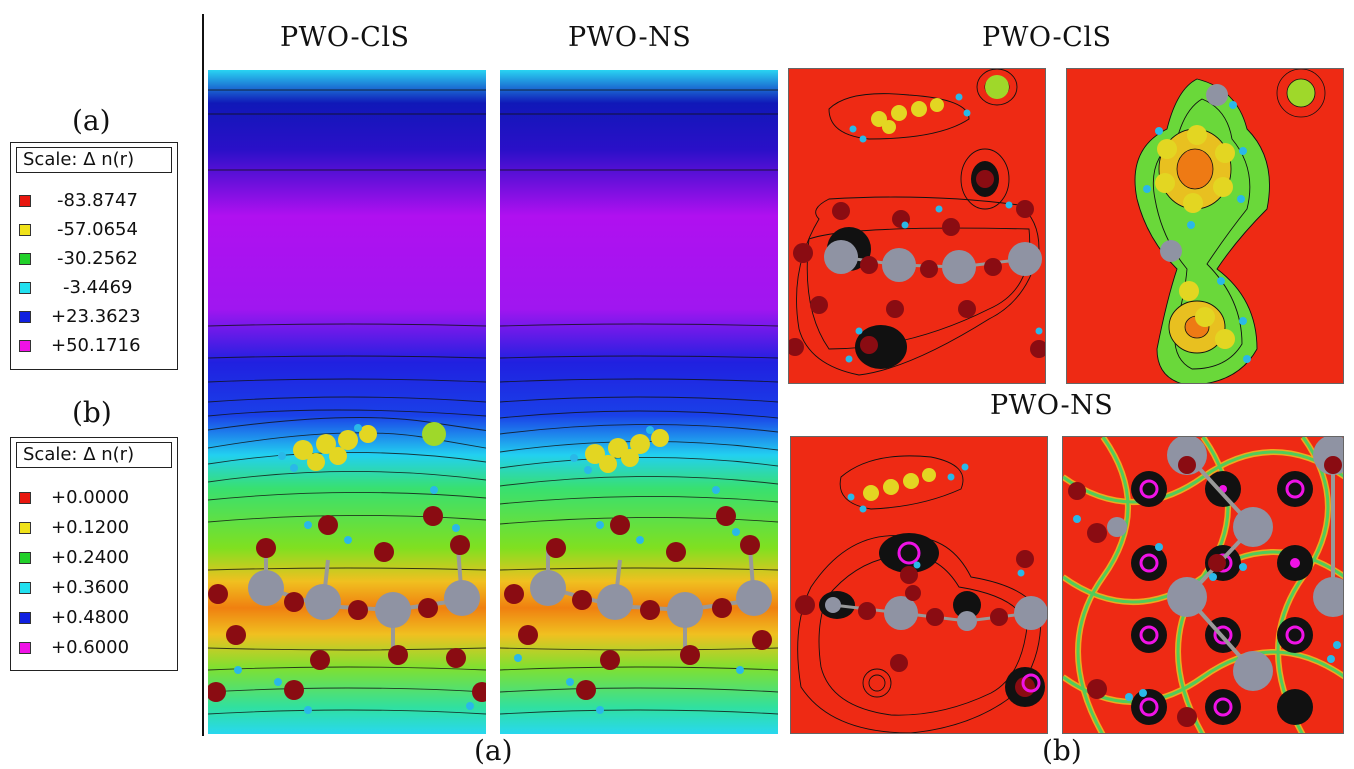 The width and height of the screenshot is (1354, 769). I want to click on label-b-bottom: (b), so click(1062, 750).